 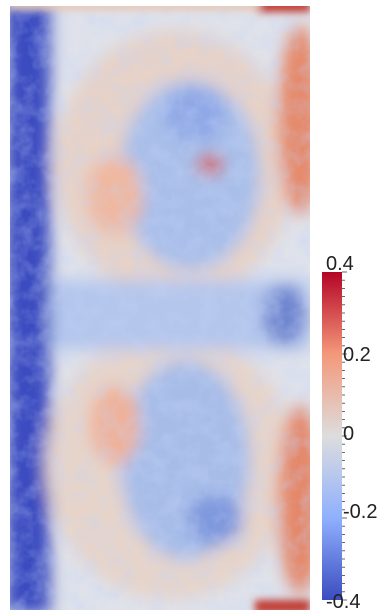 I want to click on top-edge-accent, so click(x=135, y=8).